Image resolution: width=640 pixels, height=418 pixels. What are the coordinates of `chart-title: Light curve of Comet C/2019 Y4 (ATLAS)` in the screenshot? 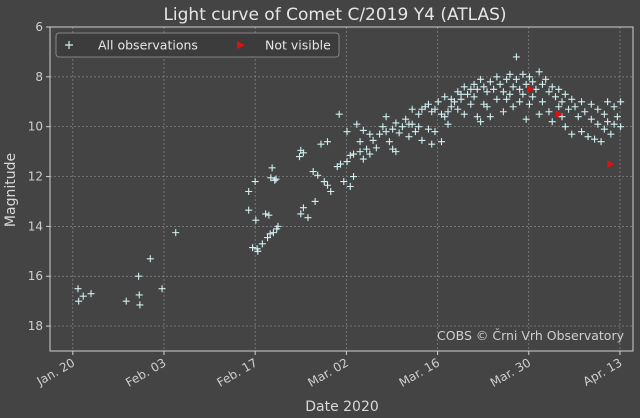 It's located at (334, 15).